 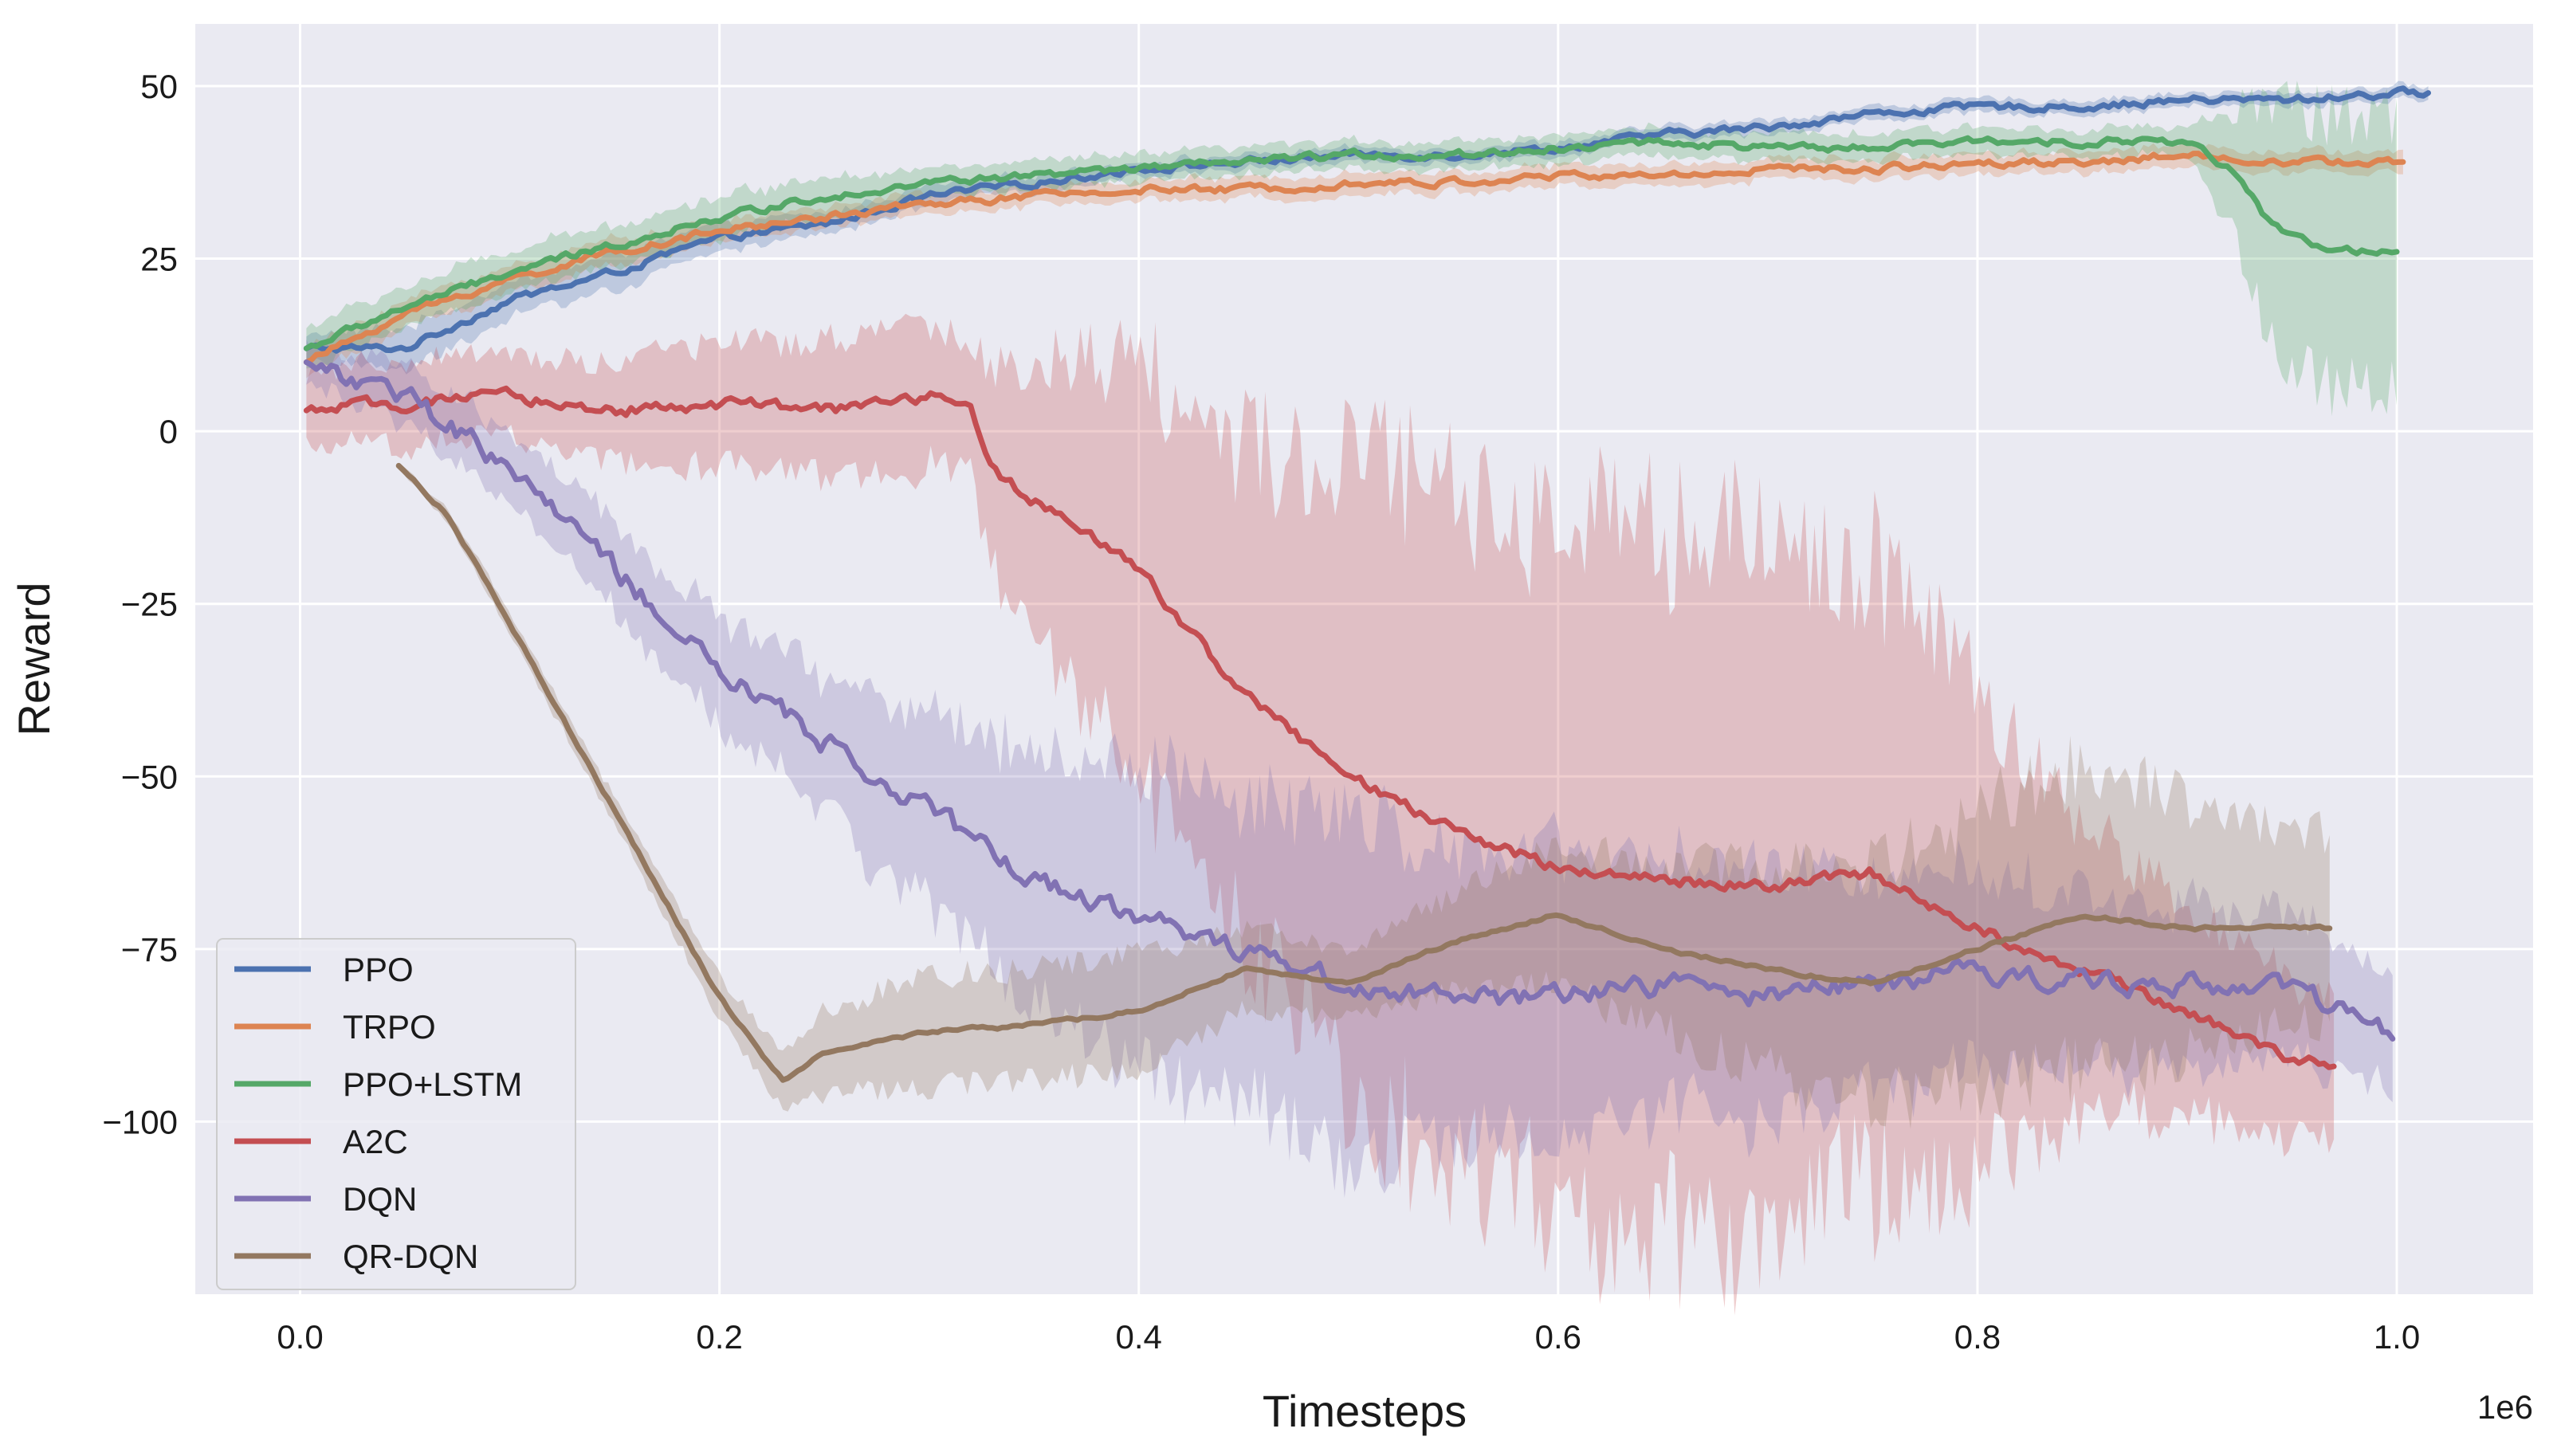 What do you see at coordinates (1365, 1411) in the screenshot?
I see `x-axis-title: Timesteps` at bounding box center [1365, 1411].